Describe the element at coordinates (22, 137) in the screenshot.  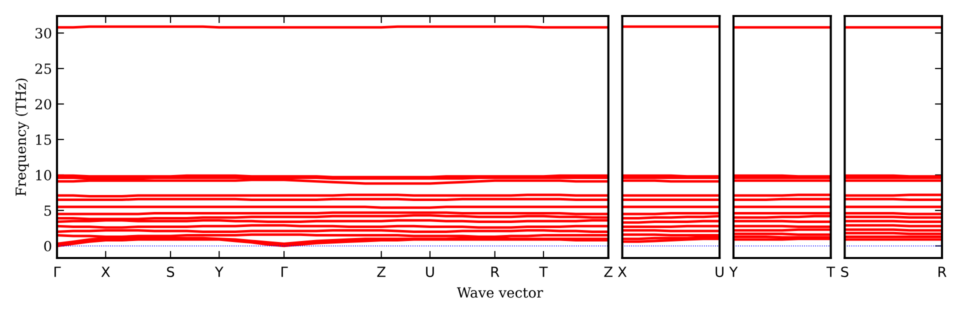
I see `y-axis-title: Frequency (THz)` at that location.